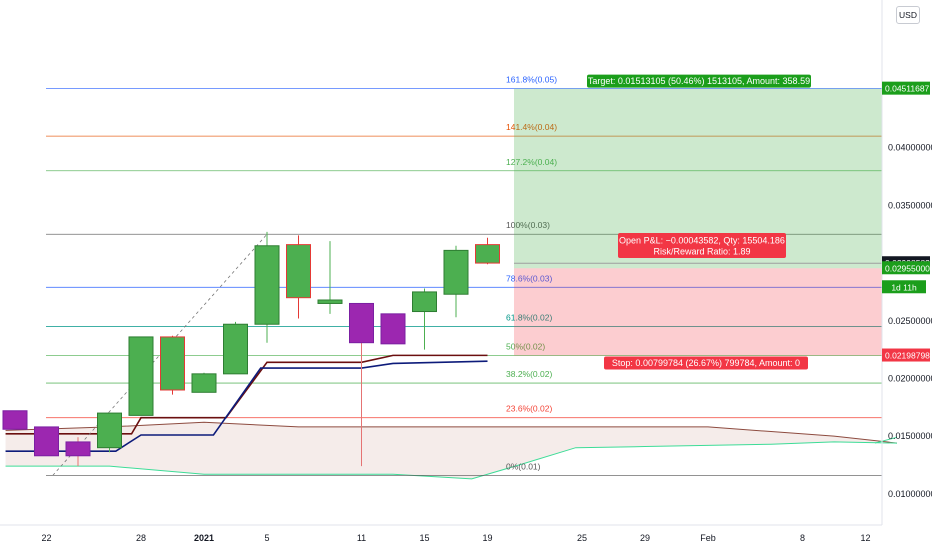 Image resolution: width=932 pixels, height=550 pixels. What do you see at coordinates (451, 432) in the screenshot?
I see `cloud-span-b-line` at bounding box center [451, 432].